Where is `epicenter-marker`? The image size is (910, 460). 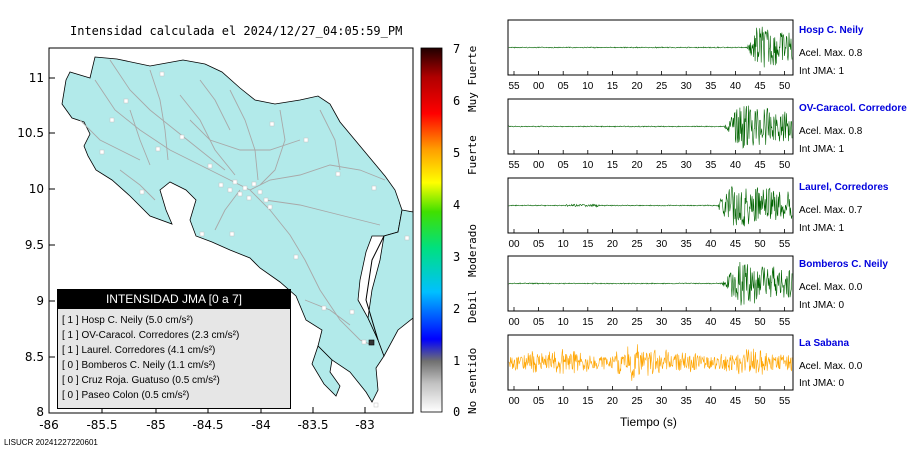
epicenter-marker is located at coordinates (371, 342).